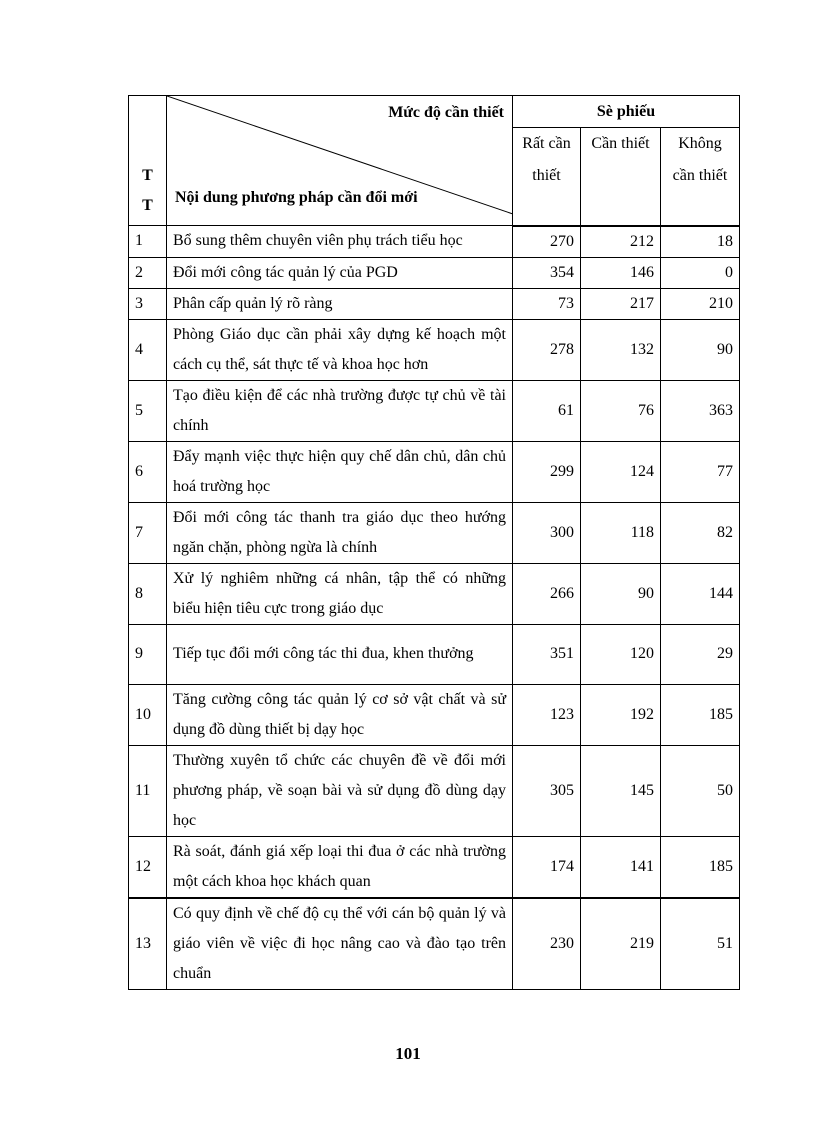 Image resolution: width=816 pixels, height=1123 pixels. What do you see at coordinates (620, 349) in the screenshot?
I see `necessary-count: 132` at bounding box center [620, 349].